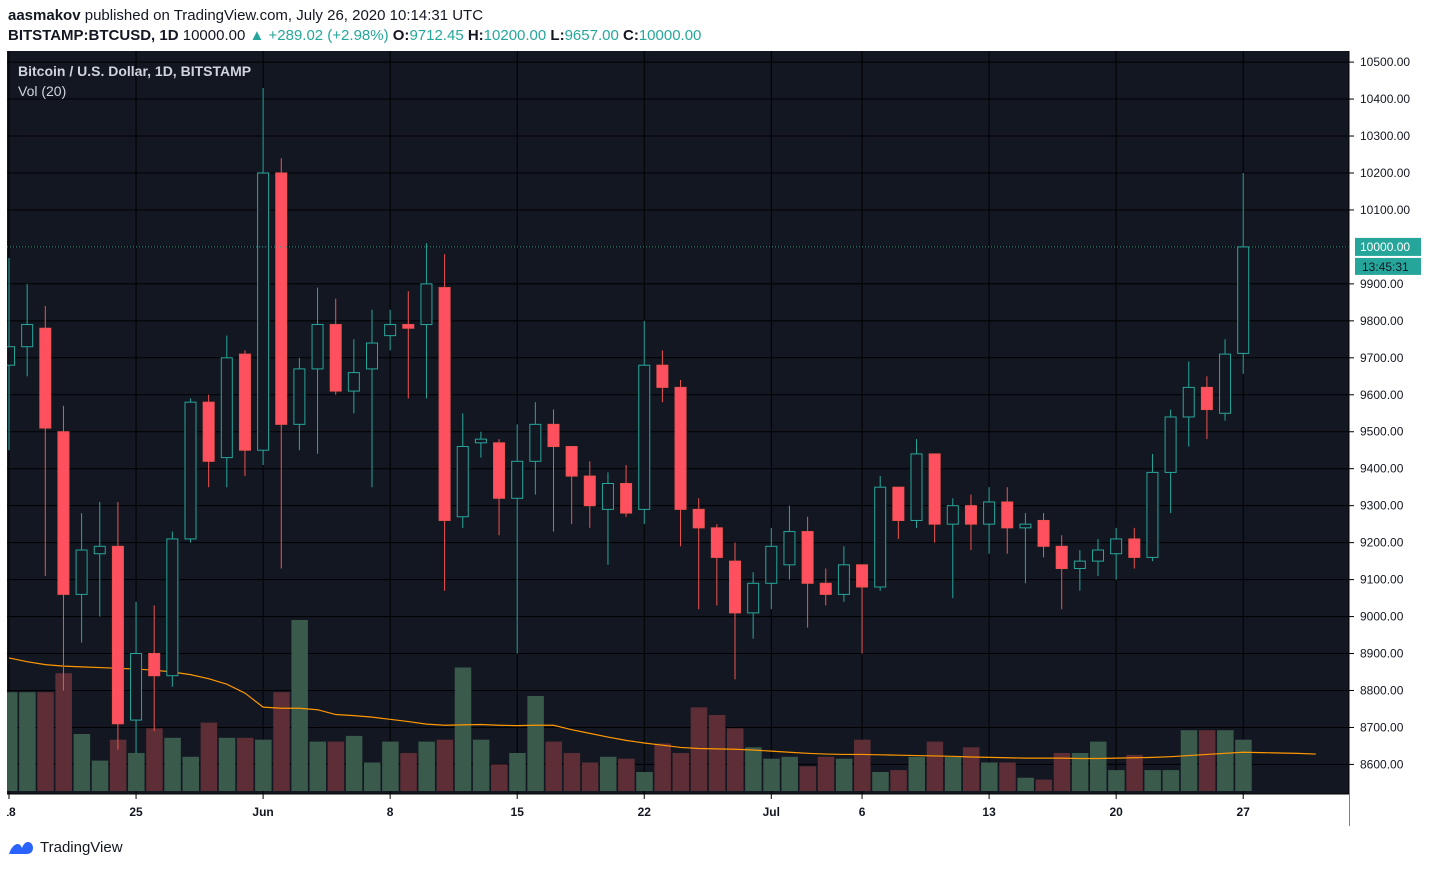 The height and width of the screenshot is (869, 1435). I want to click on low-label: L:, so click(557, 35).